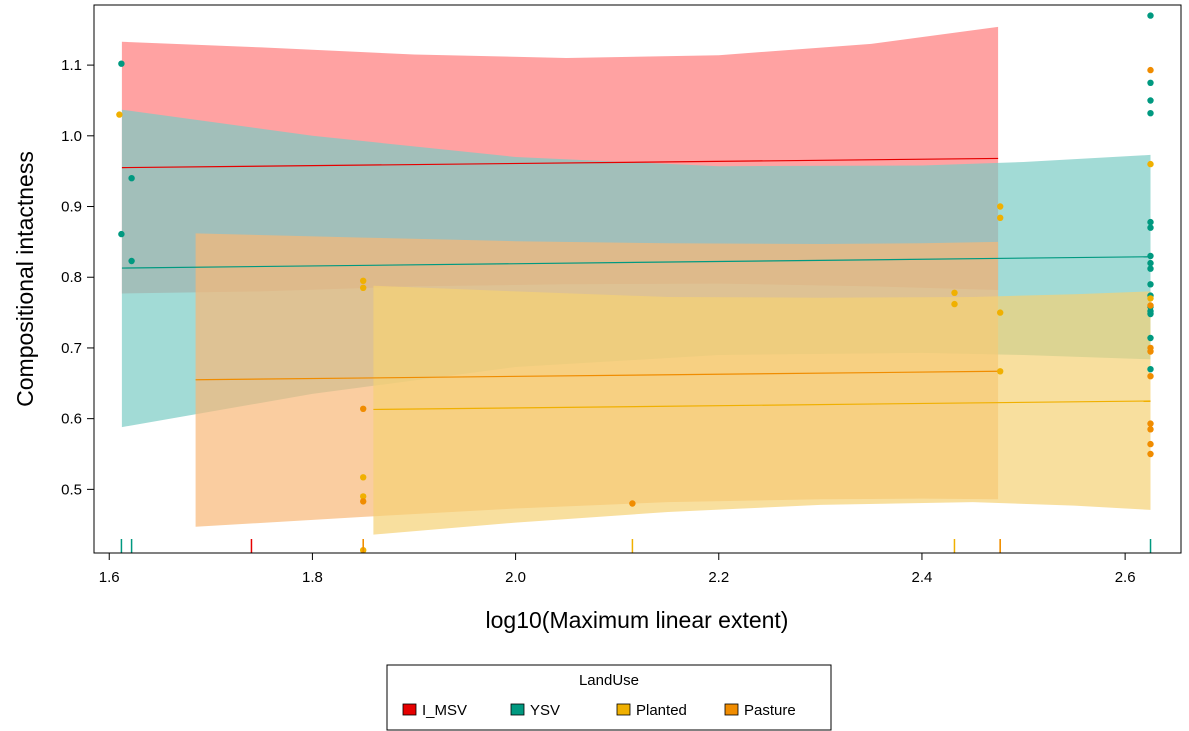 Image resolution: width=1189 pixels, height=731 pixels. What do you see at coordinates (109, 577) in the screenshot?
I see `x-tick-label: 1.6` at bounding box center [109, 577].